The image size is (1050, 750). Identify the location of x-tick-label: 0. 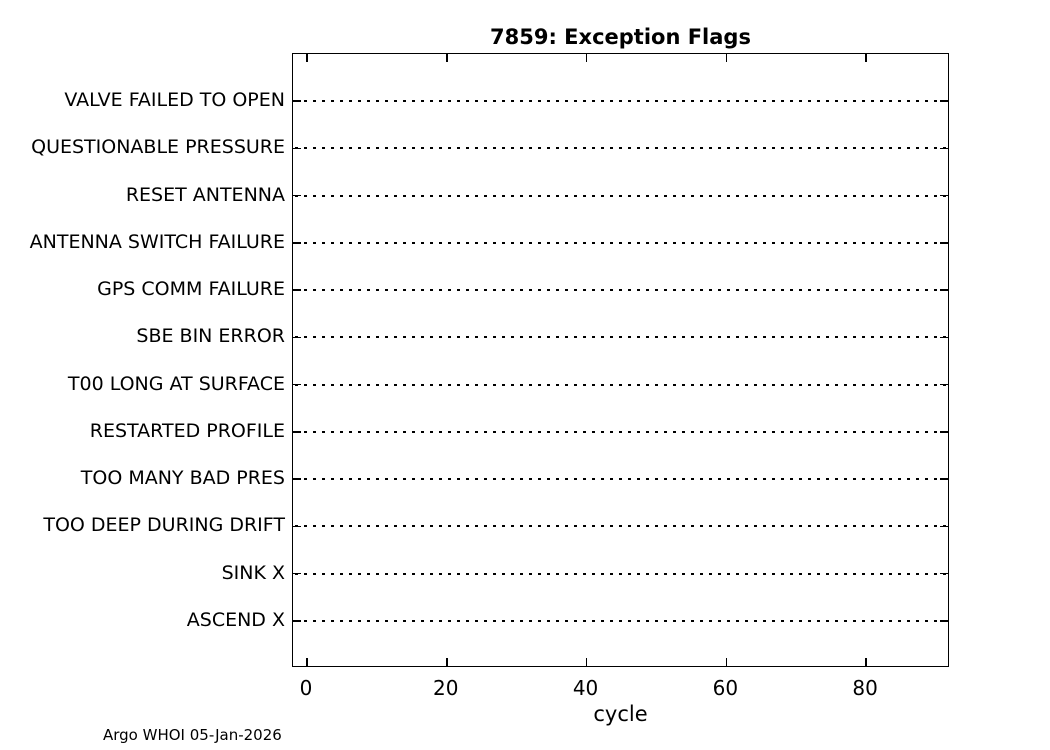
(306, 688).